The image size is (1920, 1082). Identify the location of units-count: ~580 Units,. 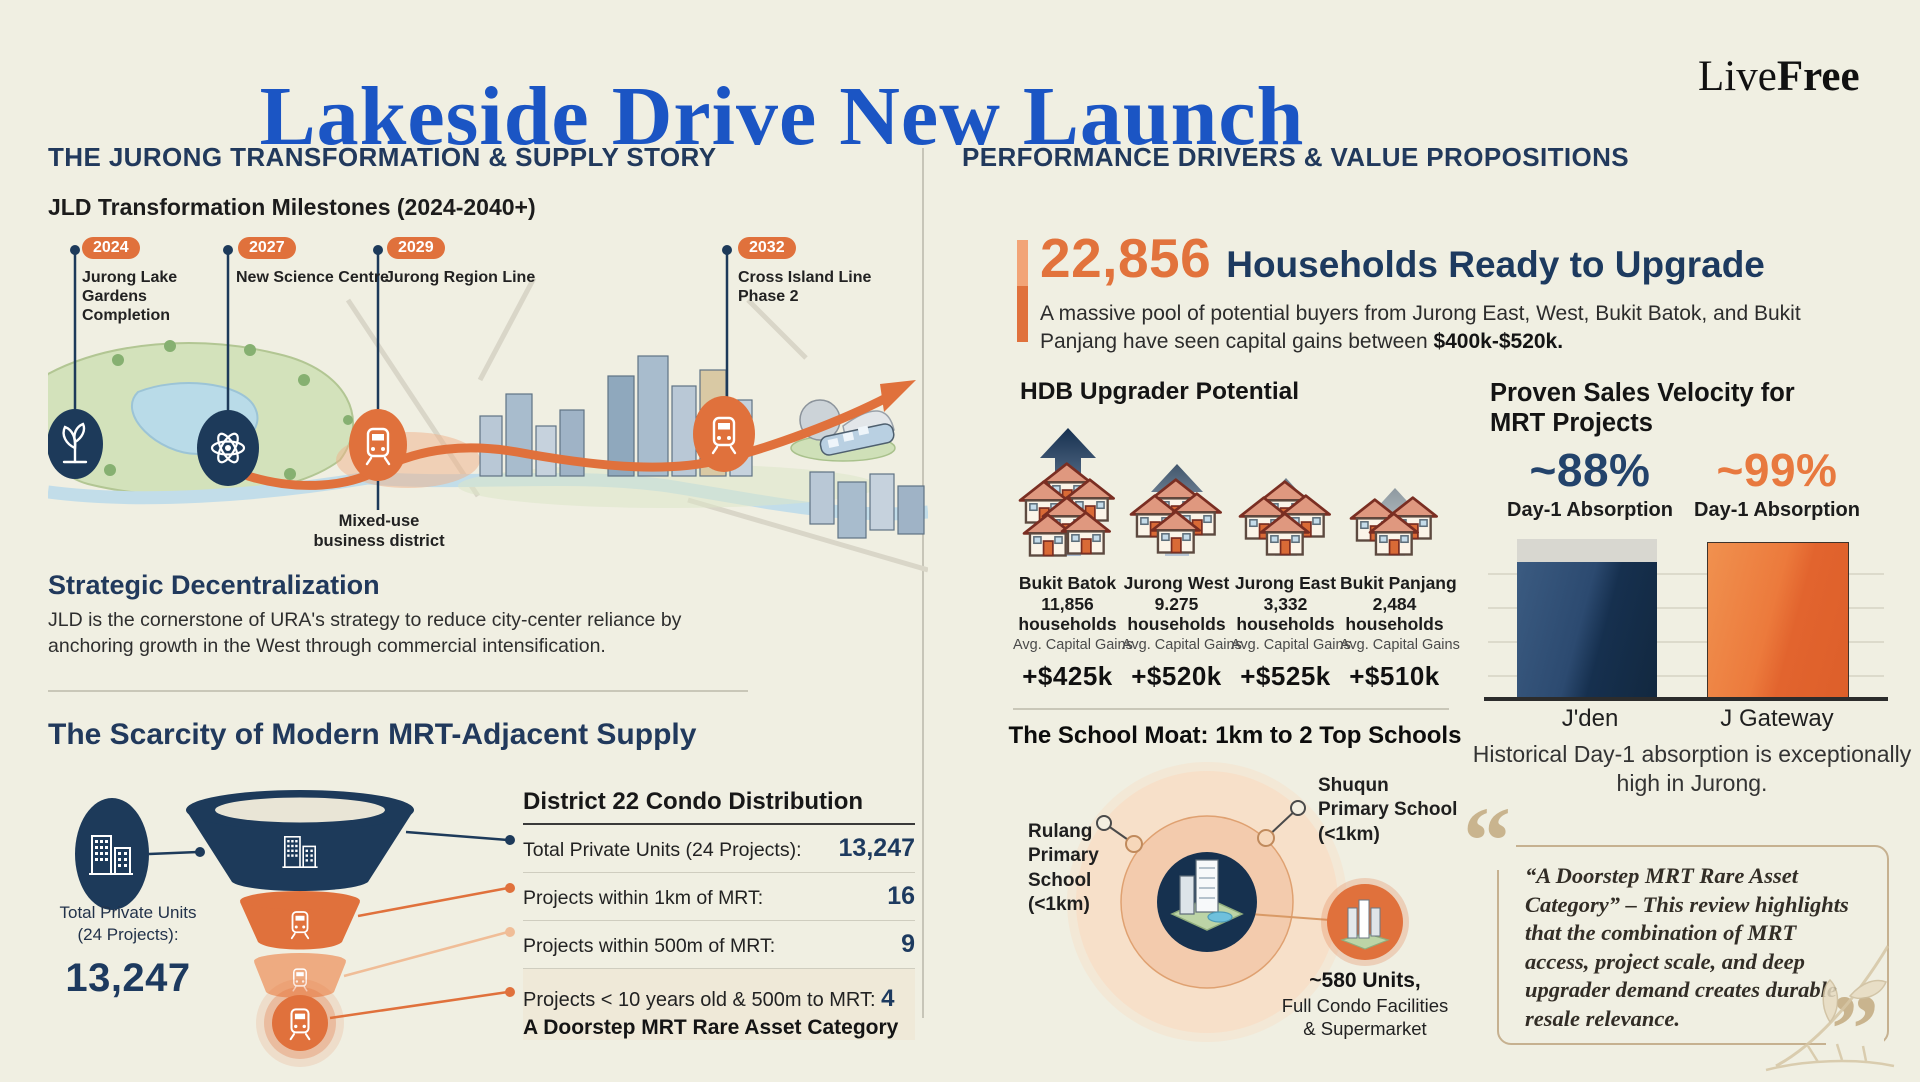
(1365, 980).